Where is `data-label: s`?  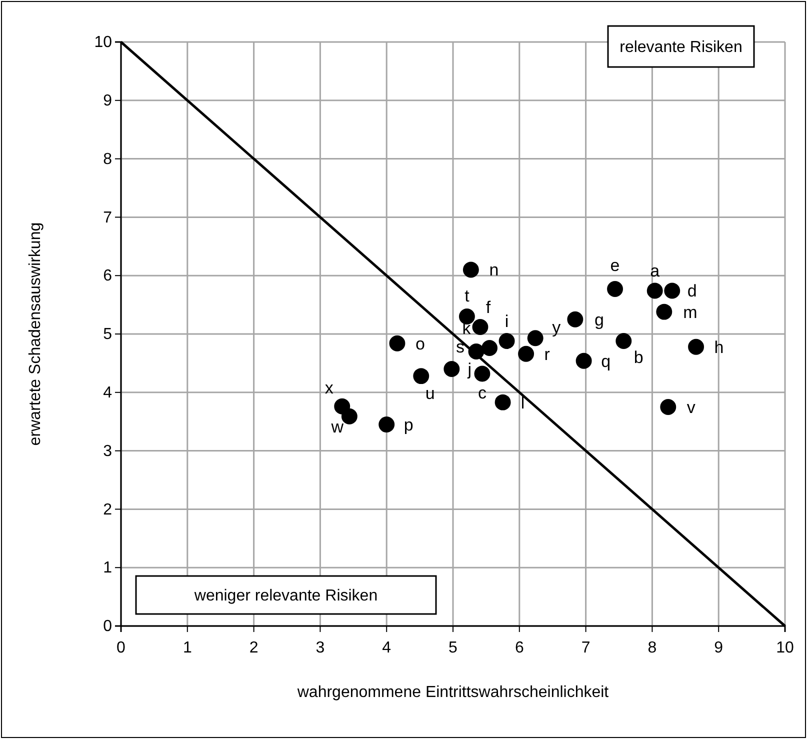 data-label: s is located at coordinates (460, 346).